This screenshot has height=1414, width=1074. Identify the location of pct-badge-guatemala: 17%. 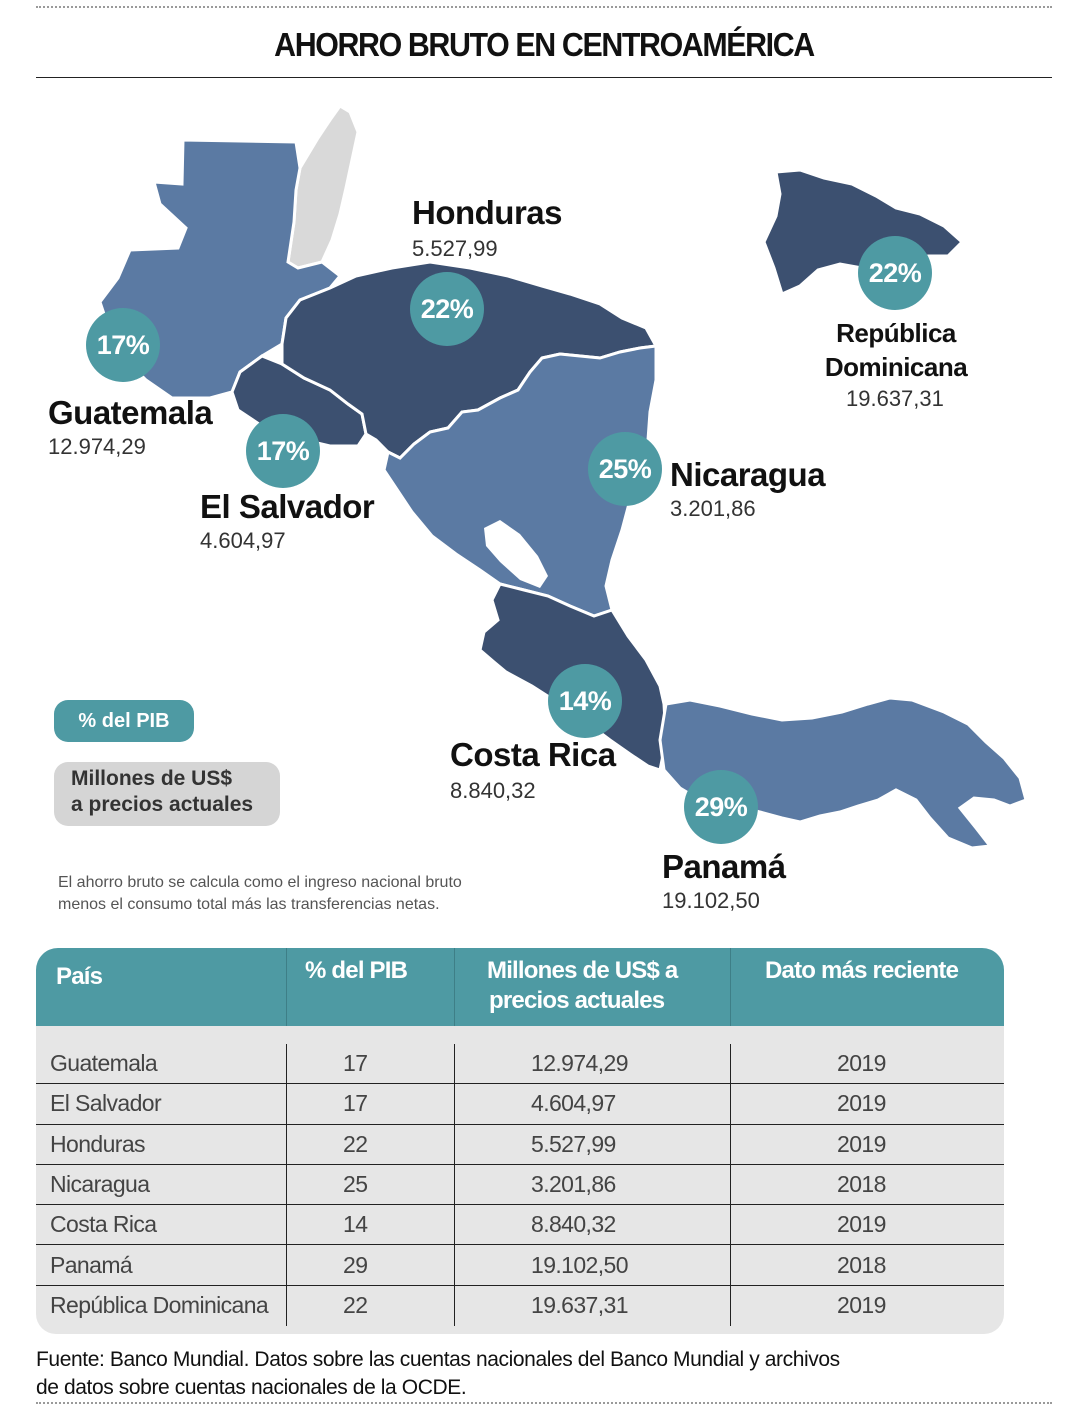
(123, 345).